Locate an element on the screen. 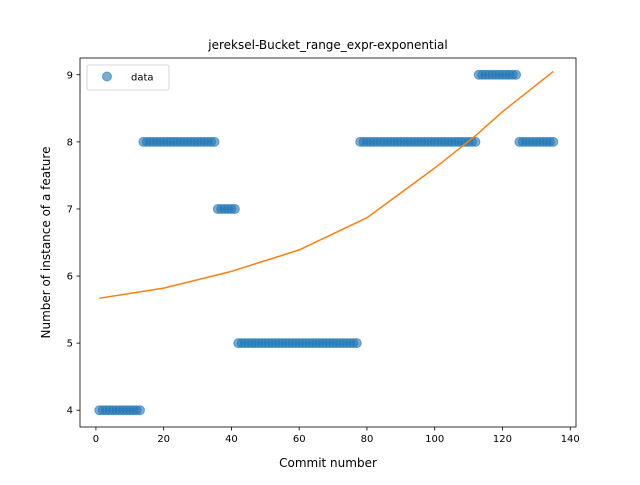 Image resolution: width=640 pixels, height=485 pixels. x-tick-label: 0 is located at coordinates (96, 439).